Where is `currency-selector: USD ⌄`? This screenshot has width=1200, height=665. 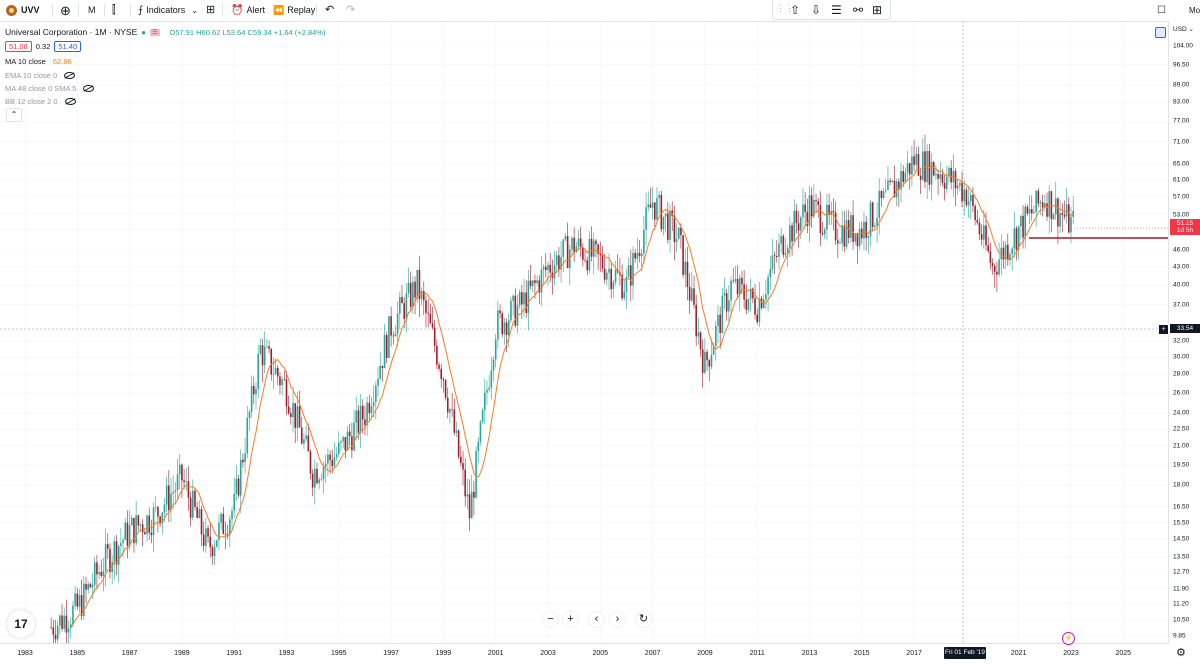
currency-selector: USD ⌄ is located at coordinates (1183, 29).